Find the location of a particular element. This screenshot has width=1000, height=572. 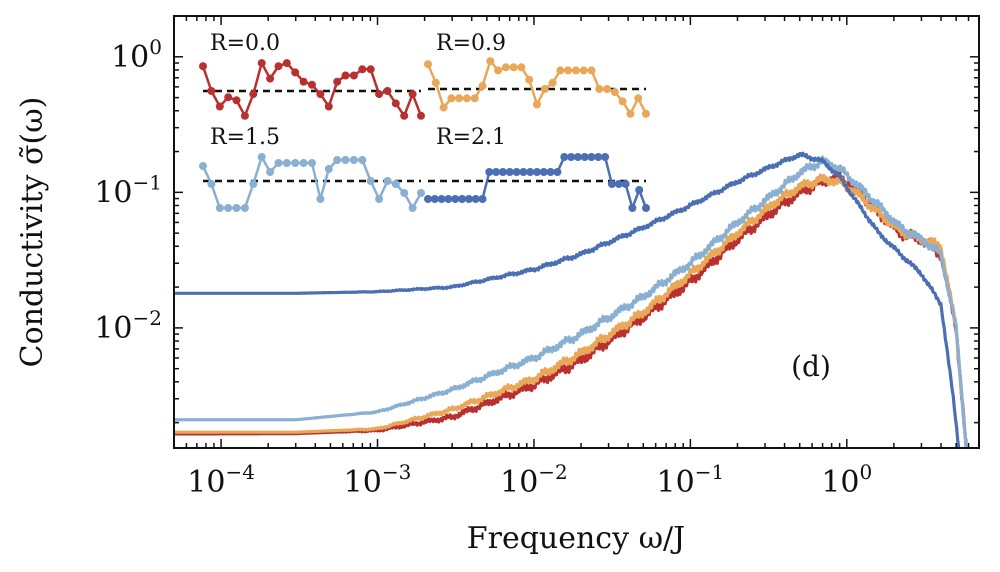

inset-label: R=0.9 is located at coordinates (471, 43).